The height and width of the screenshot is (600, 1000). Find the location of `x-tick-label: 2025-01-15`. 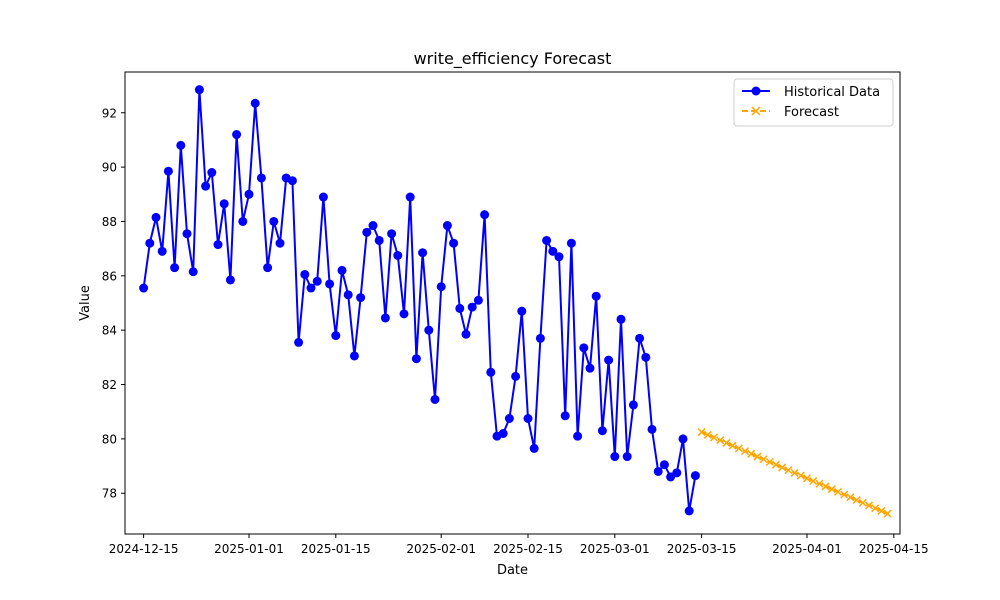

x-tick-label: 2025-01-15 is located at coordinates (336, 549).